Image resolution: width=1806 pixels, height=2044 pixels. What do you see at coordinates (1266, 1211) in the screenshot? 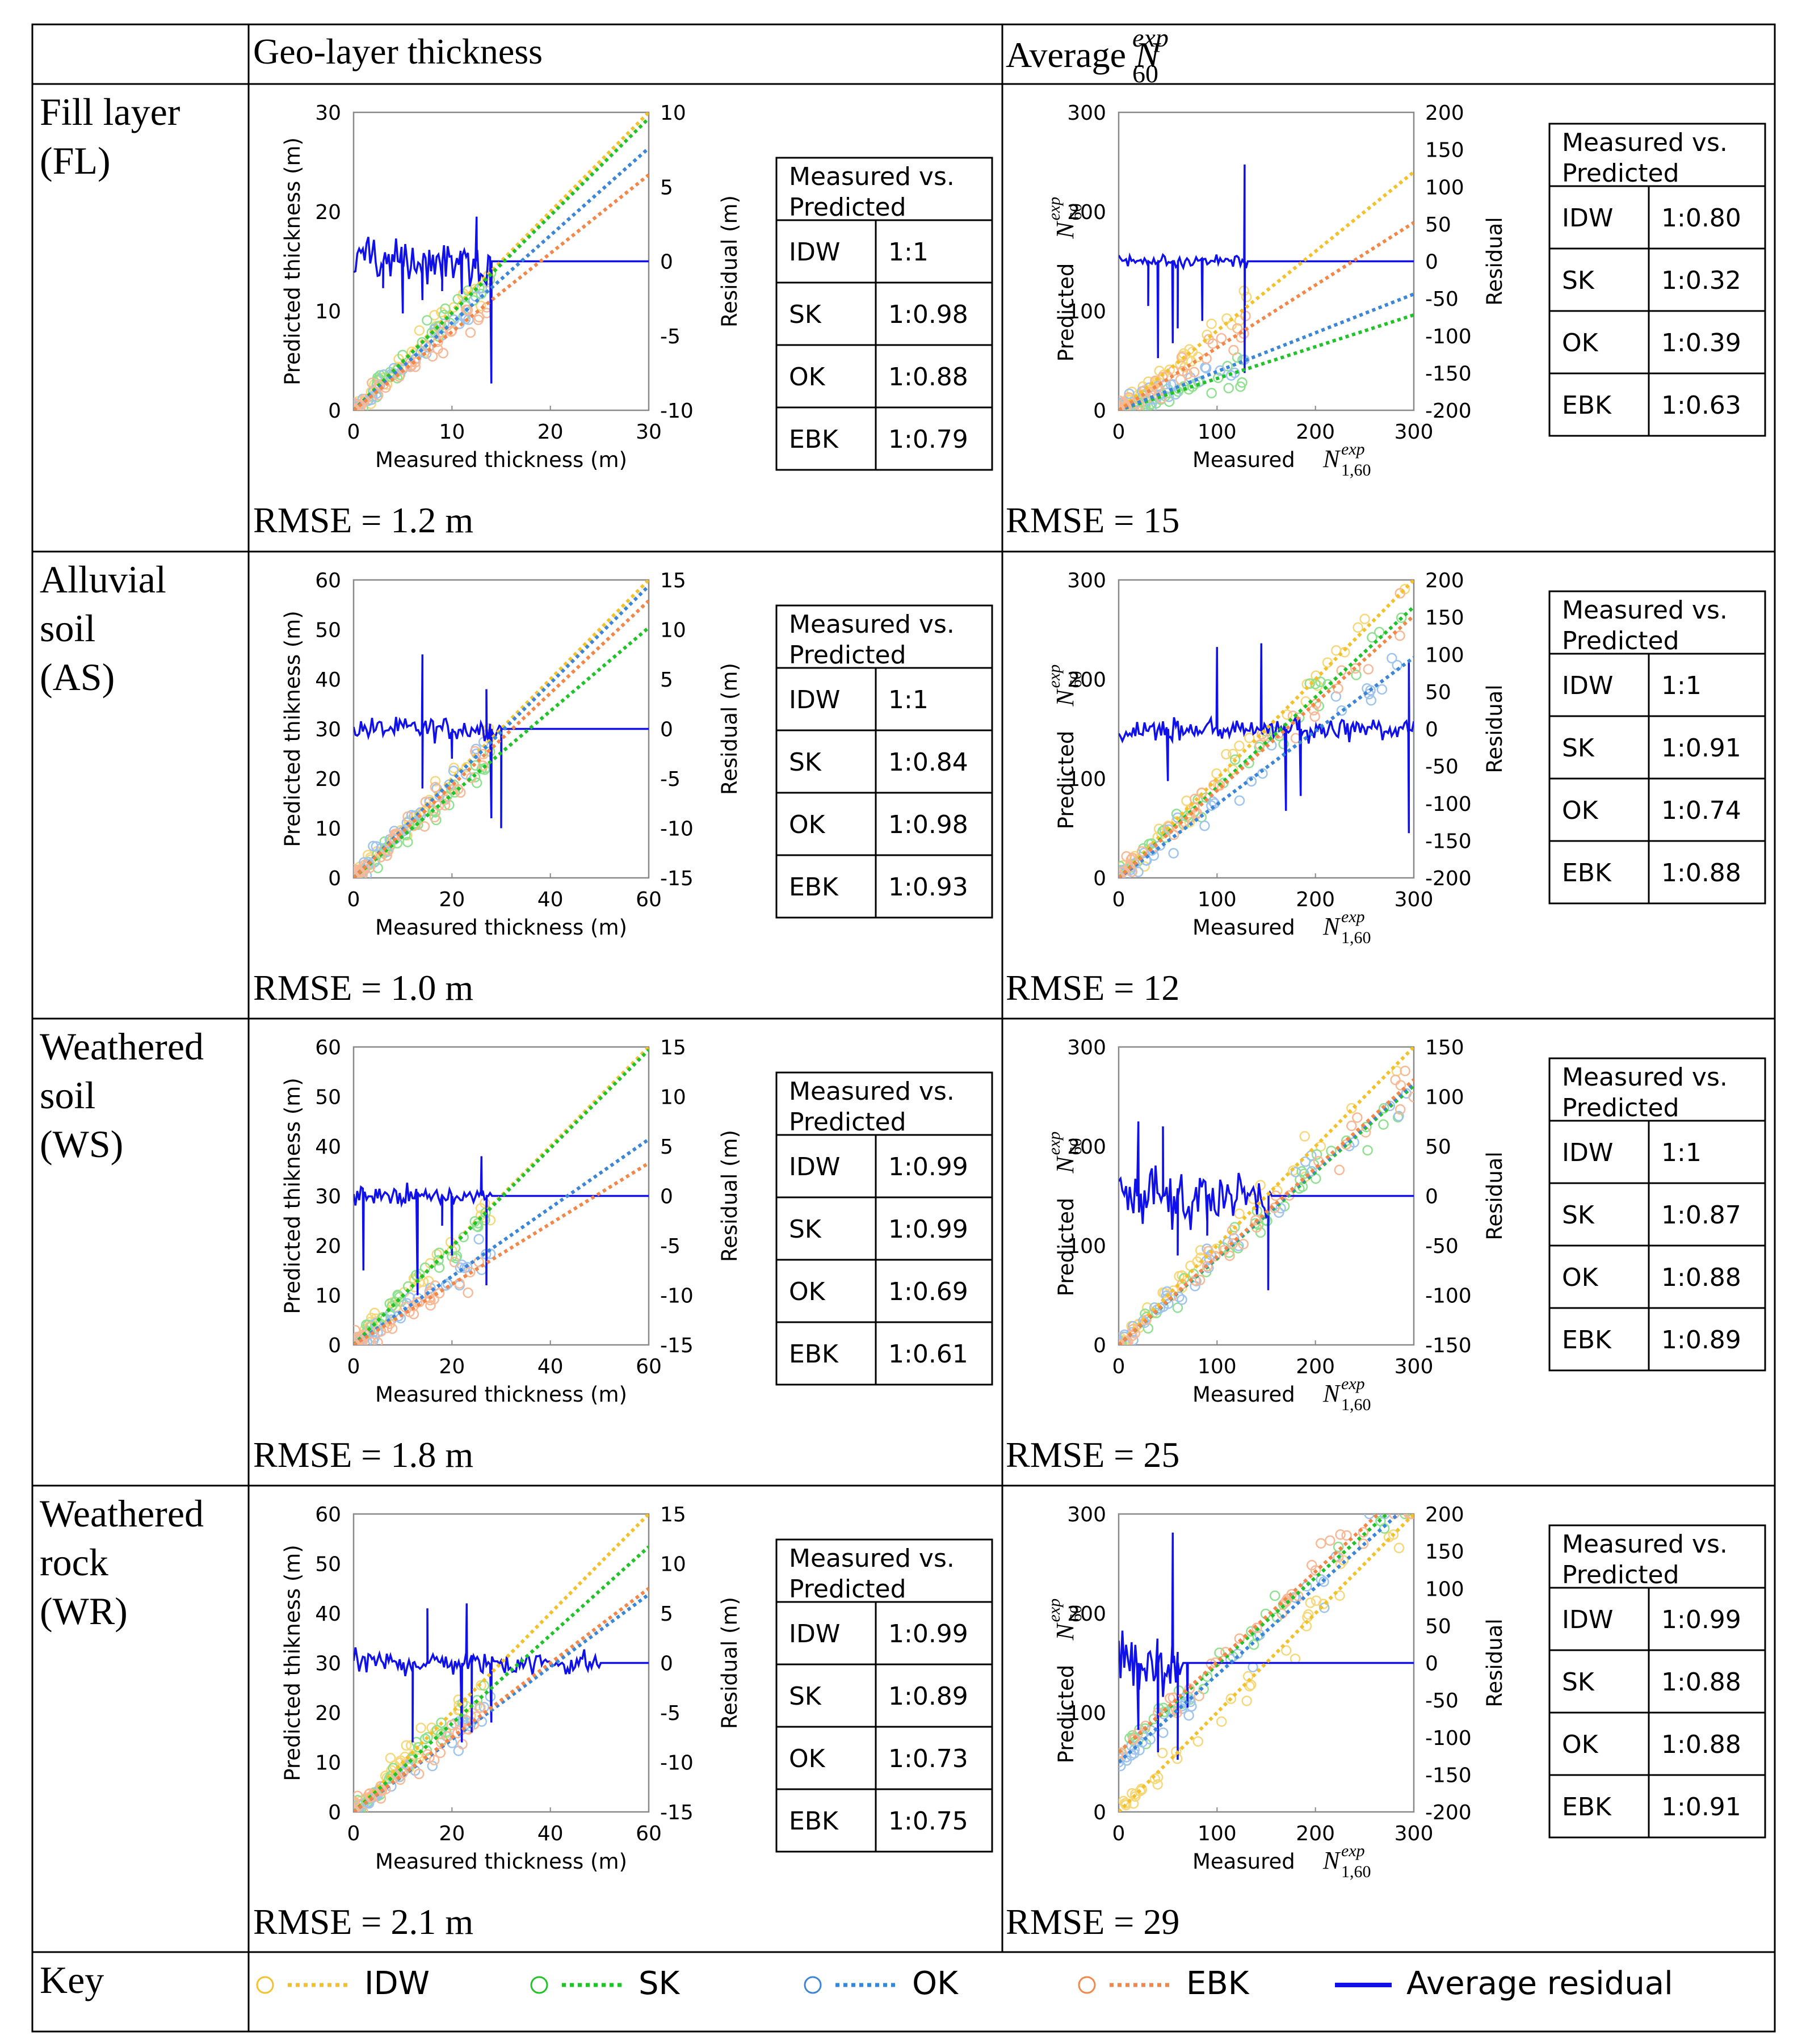
I see `trendline-EBK` at bounding box center [1266, 1211].